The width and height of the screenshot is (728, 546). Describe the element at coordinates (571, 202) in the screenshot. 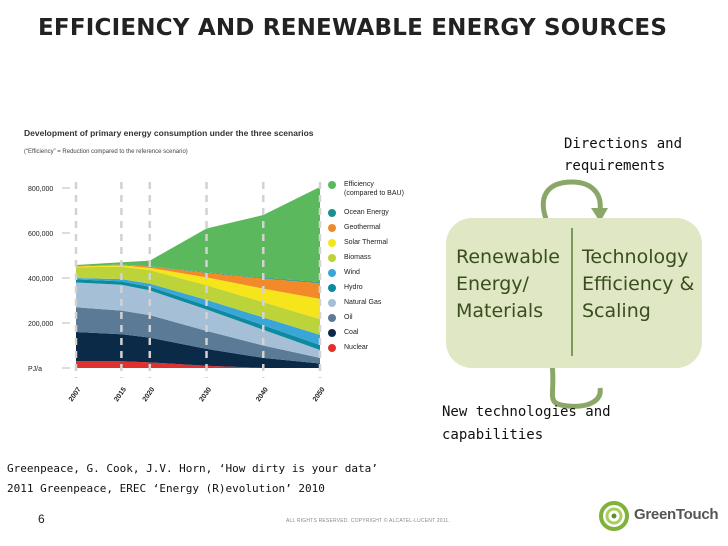

I see `top-arrow` at that location.